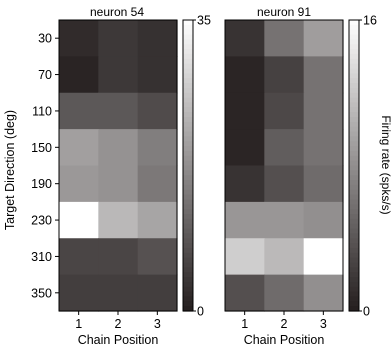 The width and height of the screenshot is (391, 349). Describe the element at coordinates (41, 293) in the screenshot. I see `y-tick-label: 350` at that location.